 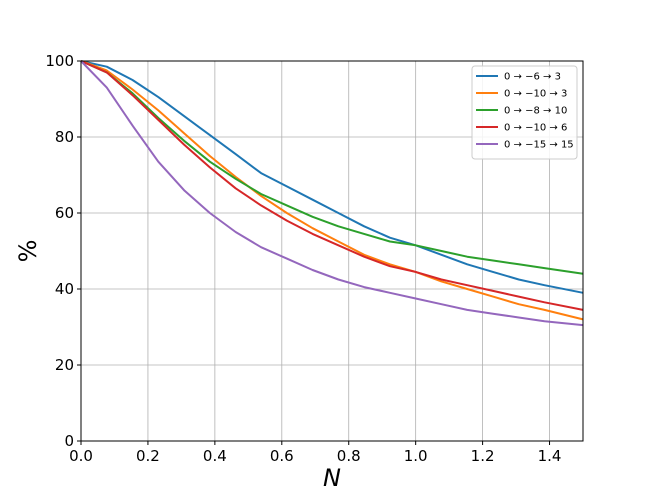 What do you see at coordinates (69, 441) in the screenshot?
I see `y-tick-label: 0` at bounding box center [69, 441].